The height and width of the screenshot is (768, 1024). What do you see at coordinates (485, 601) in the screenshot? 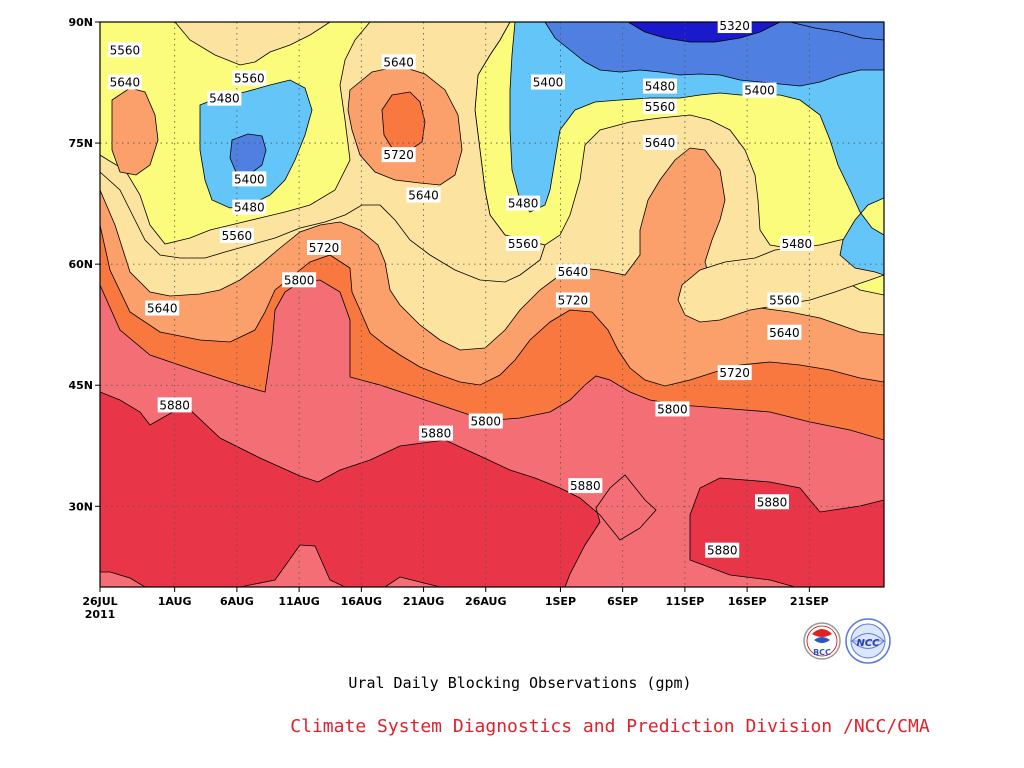
I see `x-tick-label: 26AUG` at bounding box center [485, 601].